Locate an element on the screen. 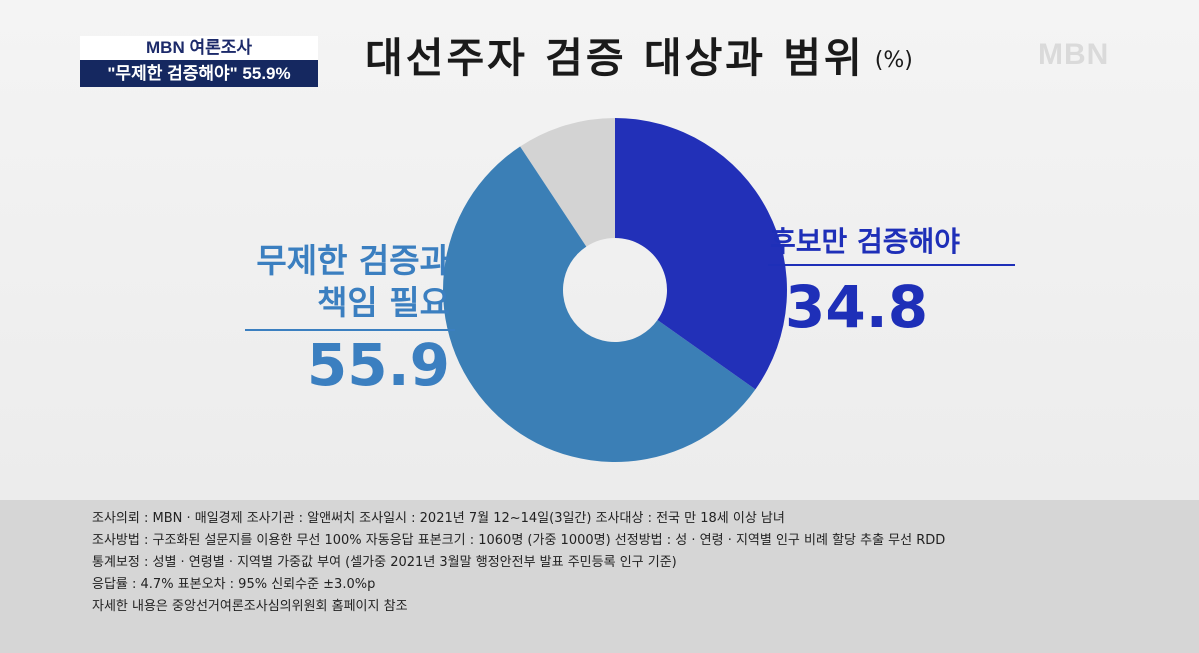 This screenshot has width=1199, height=653. news-tag-headline: "무제한 검증해야" 55.9% is located at coordinates (199, 73).